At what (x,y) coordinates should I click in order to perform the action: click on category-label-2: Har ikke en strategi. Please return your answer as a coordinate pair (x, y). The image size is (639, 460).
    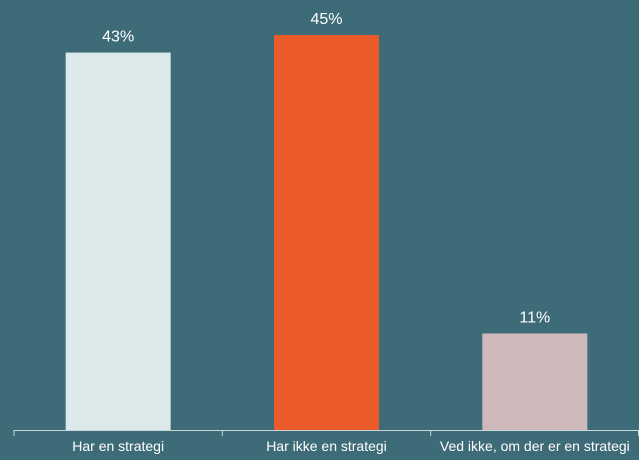
    Looking at the image, I should click on (326, 446).